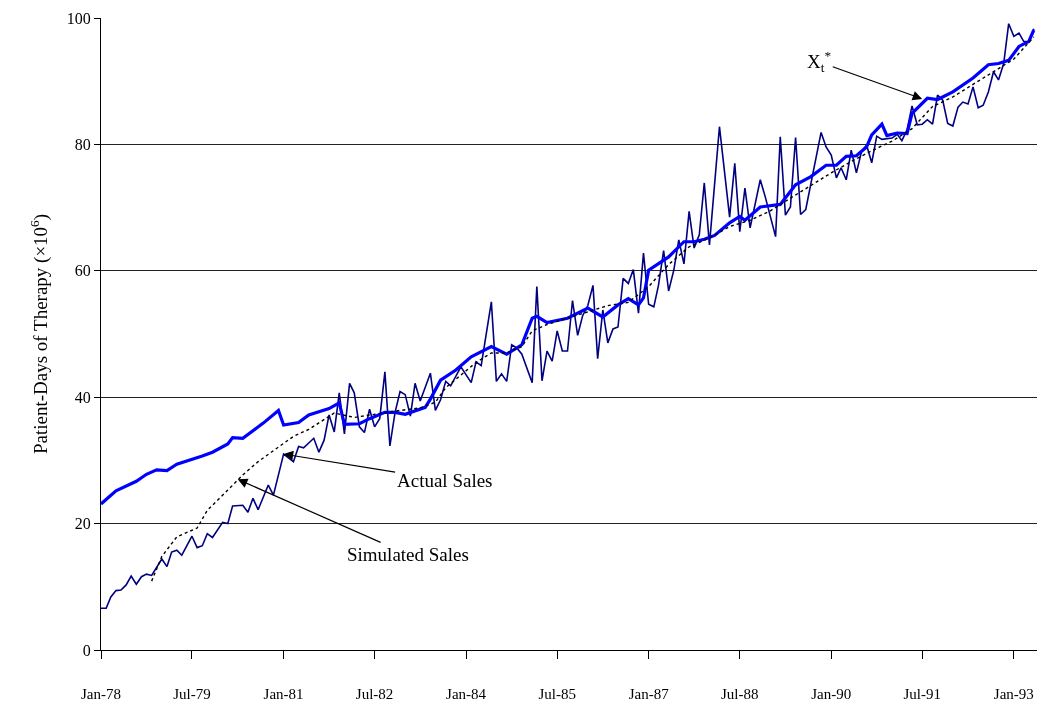  Describe the element at coordinates (192, 694) in the screenshot. I see `x-tick-label: Jul-79` at that location.